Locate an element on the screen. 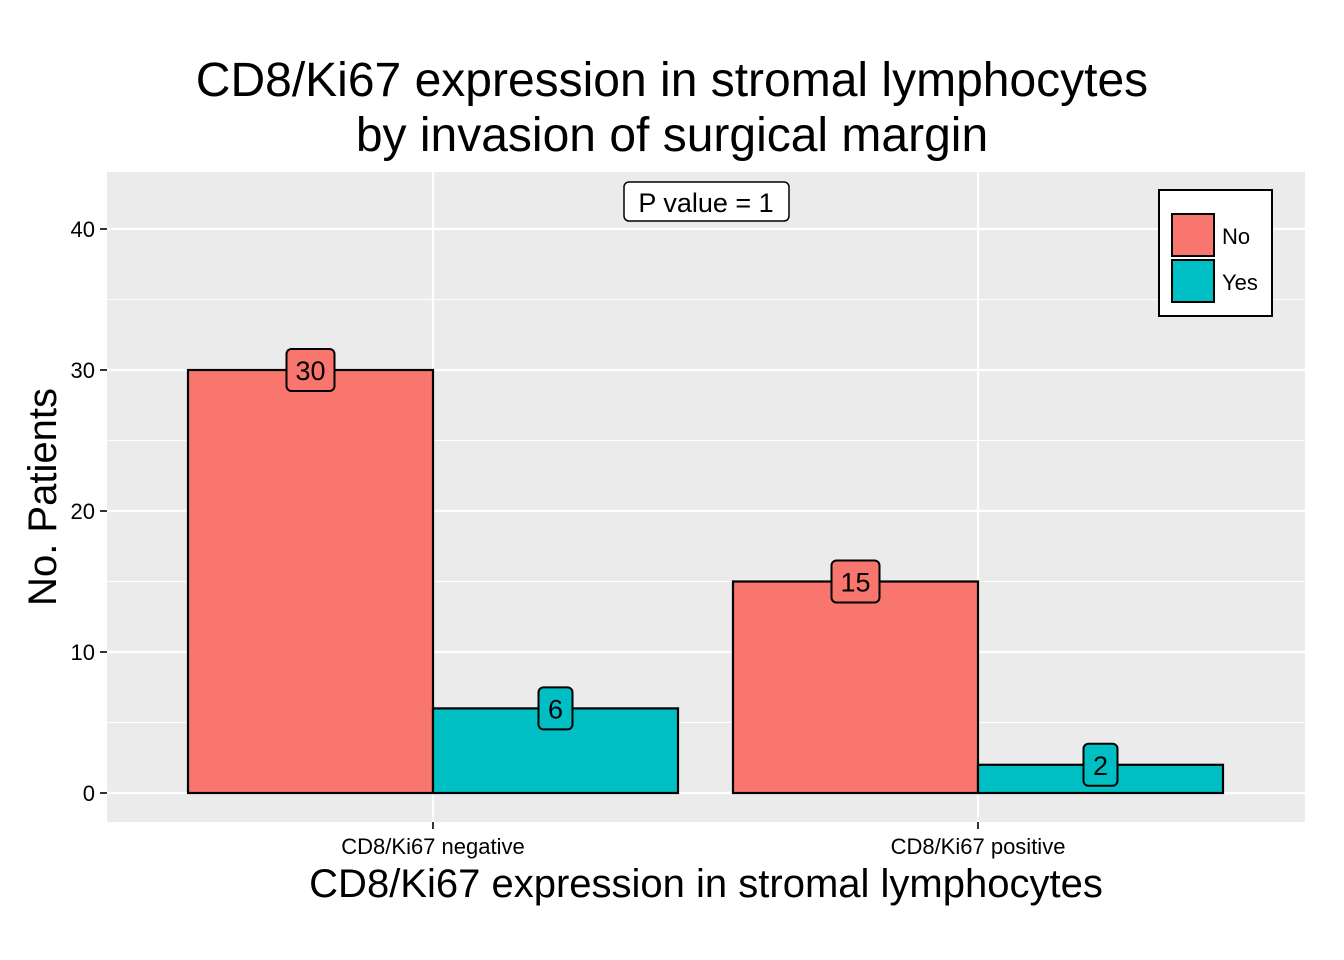 The image size is (1344, 960). data-label: 2 is located at coordinates (1100, 766).